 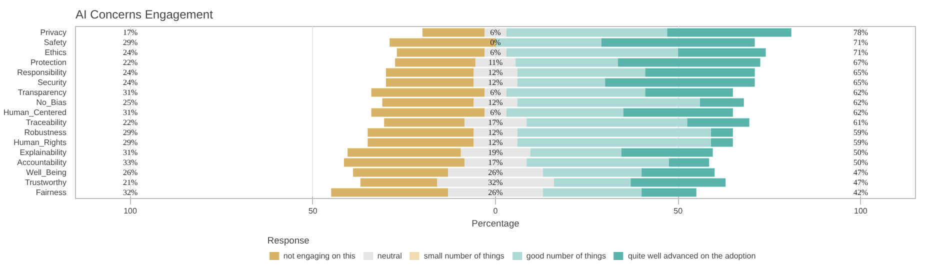 I want to click on y-tick-label: Human_Rights, so click(x=40, y=142).